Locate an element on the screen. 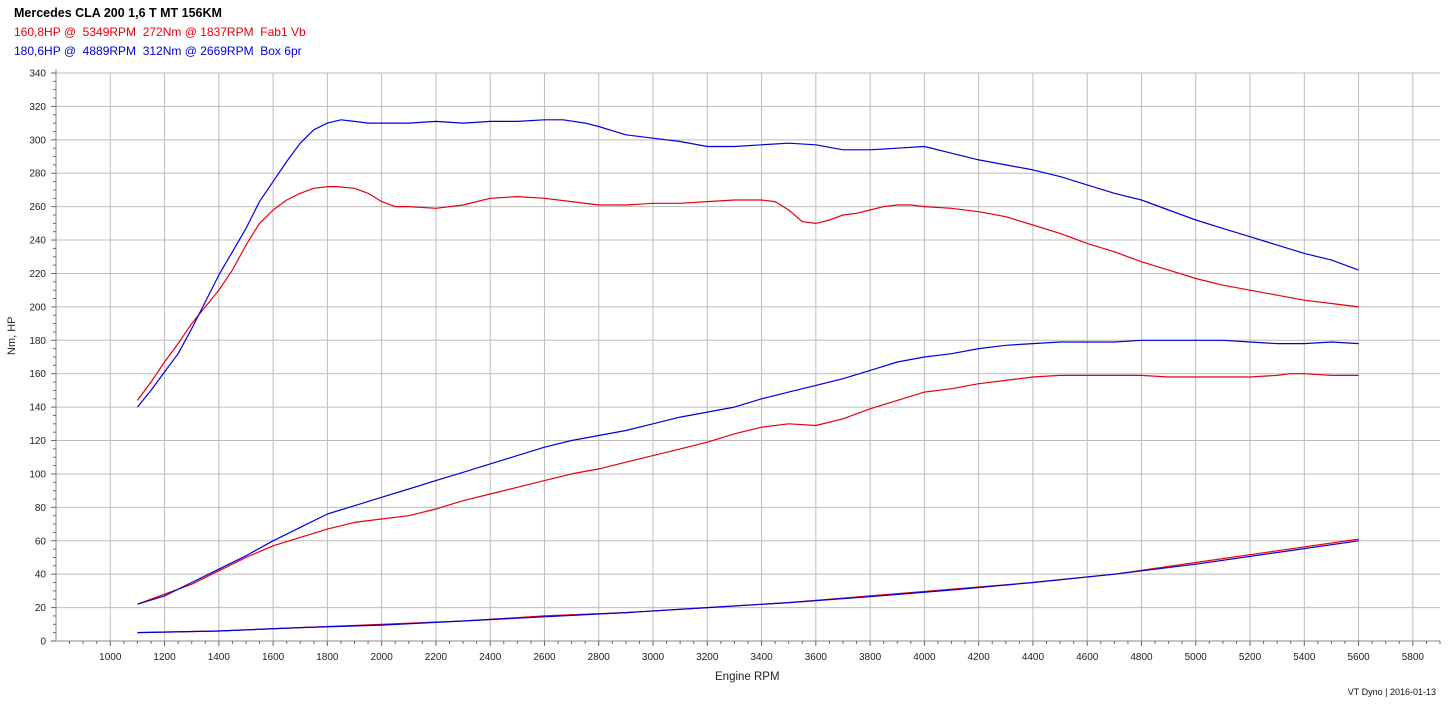 The width and height of the screenshot is (1450, 705). y-tick-label: 340 is located at coordinates (37, 74).